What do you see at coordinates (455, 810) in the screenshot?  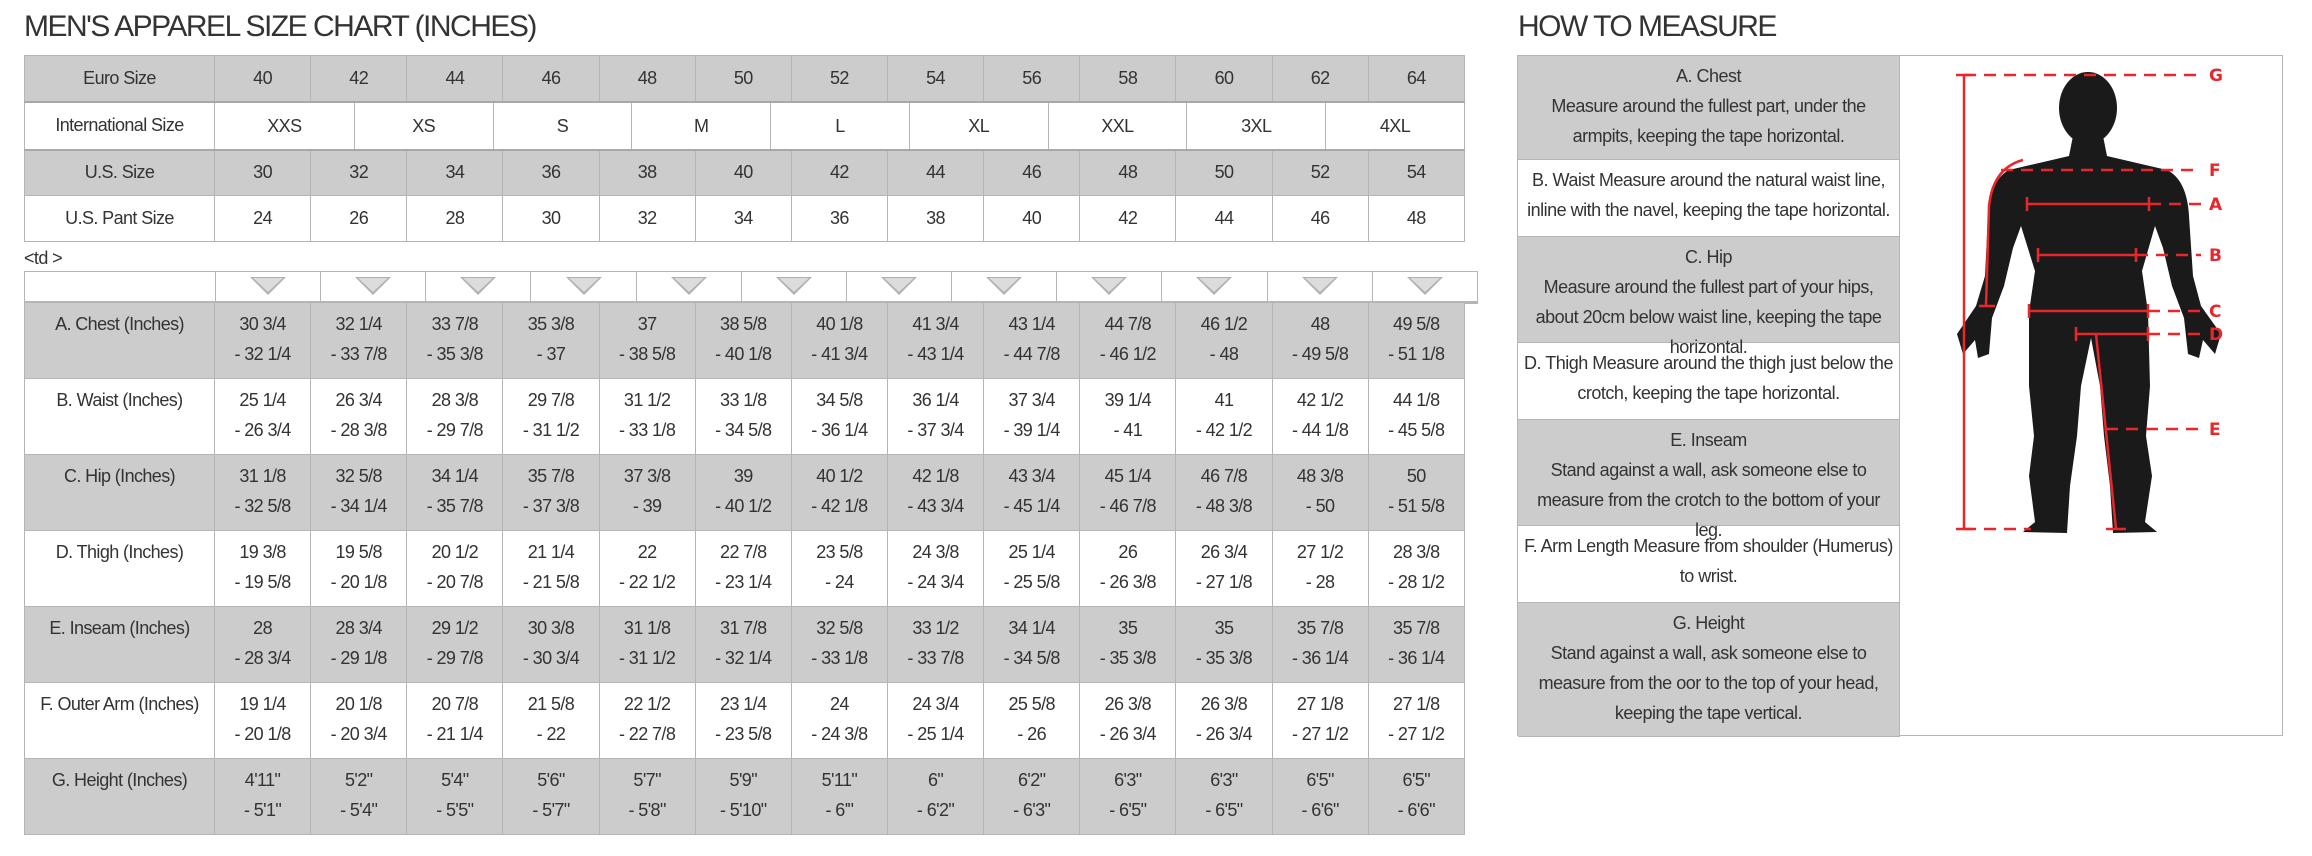 I see `range-to: - 5'5"` at bounding box center [455, 810].